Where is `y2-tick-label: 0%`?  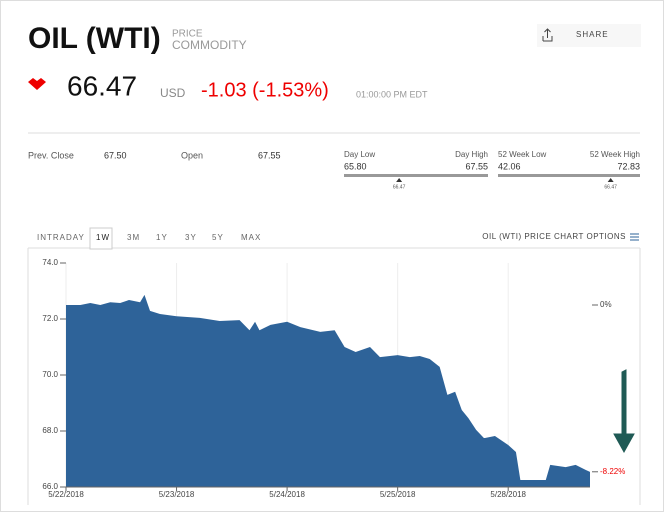 y2-tick-label: 0% is located at coordinates (606, 304).